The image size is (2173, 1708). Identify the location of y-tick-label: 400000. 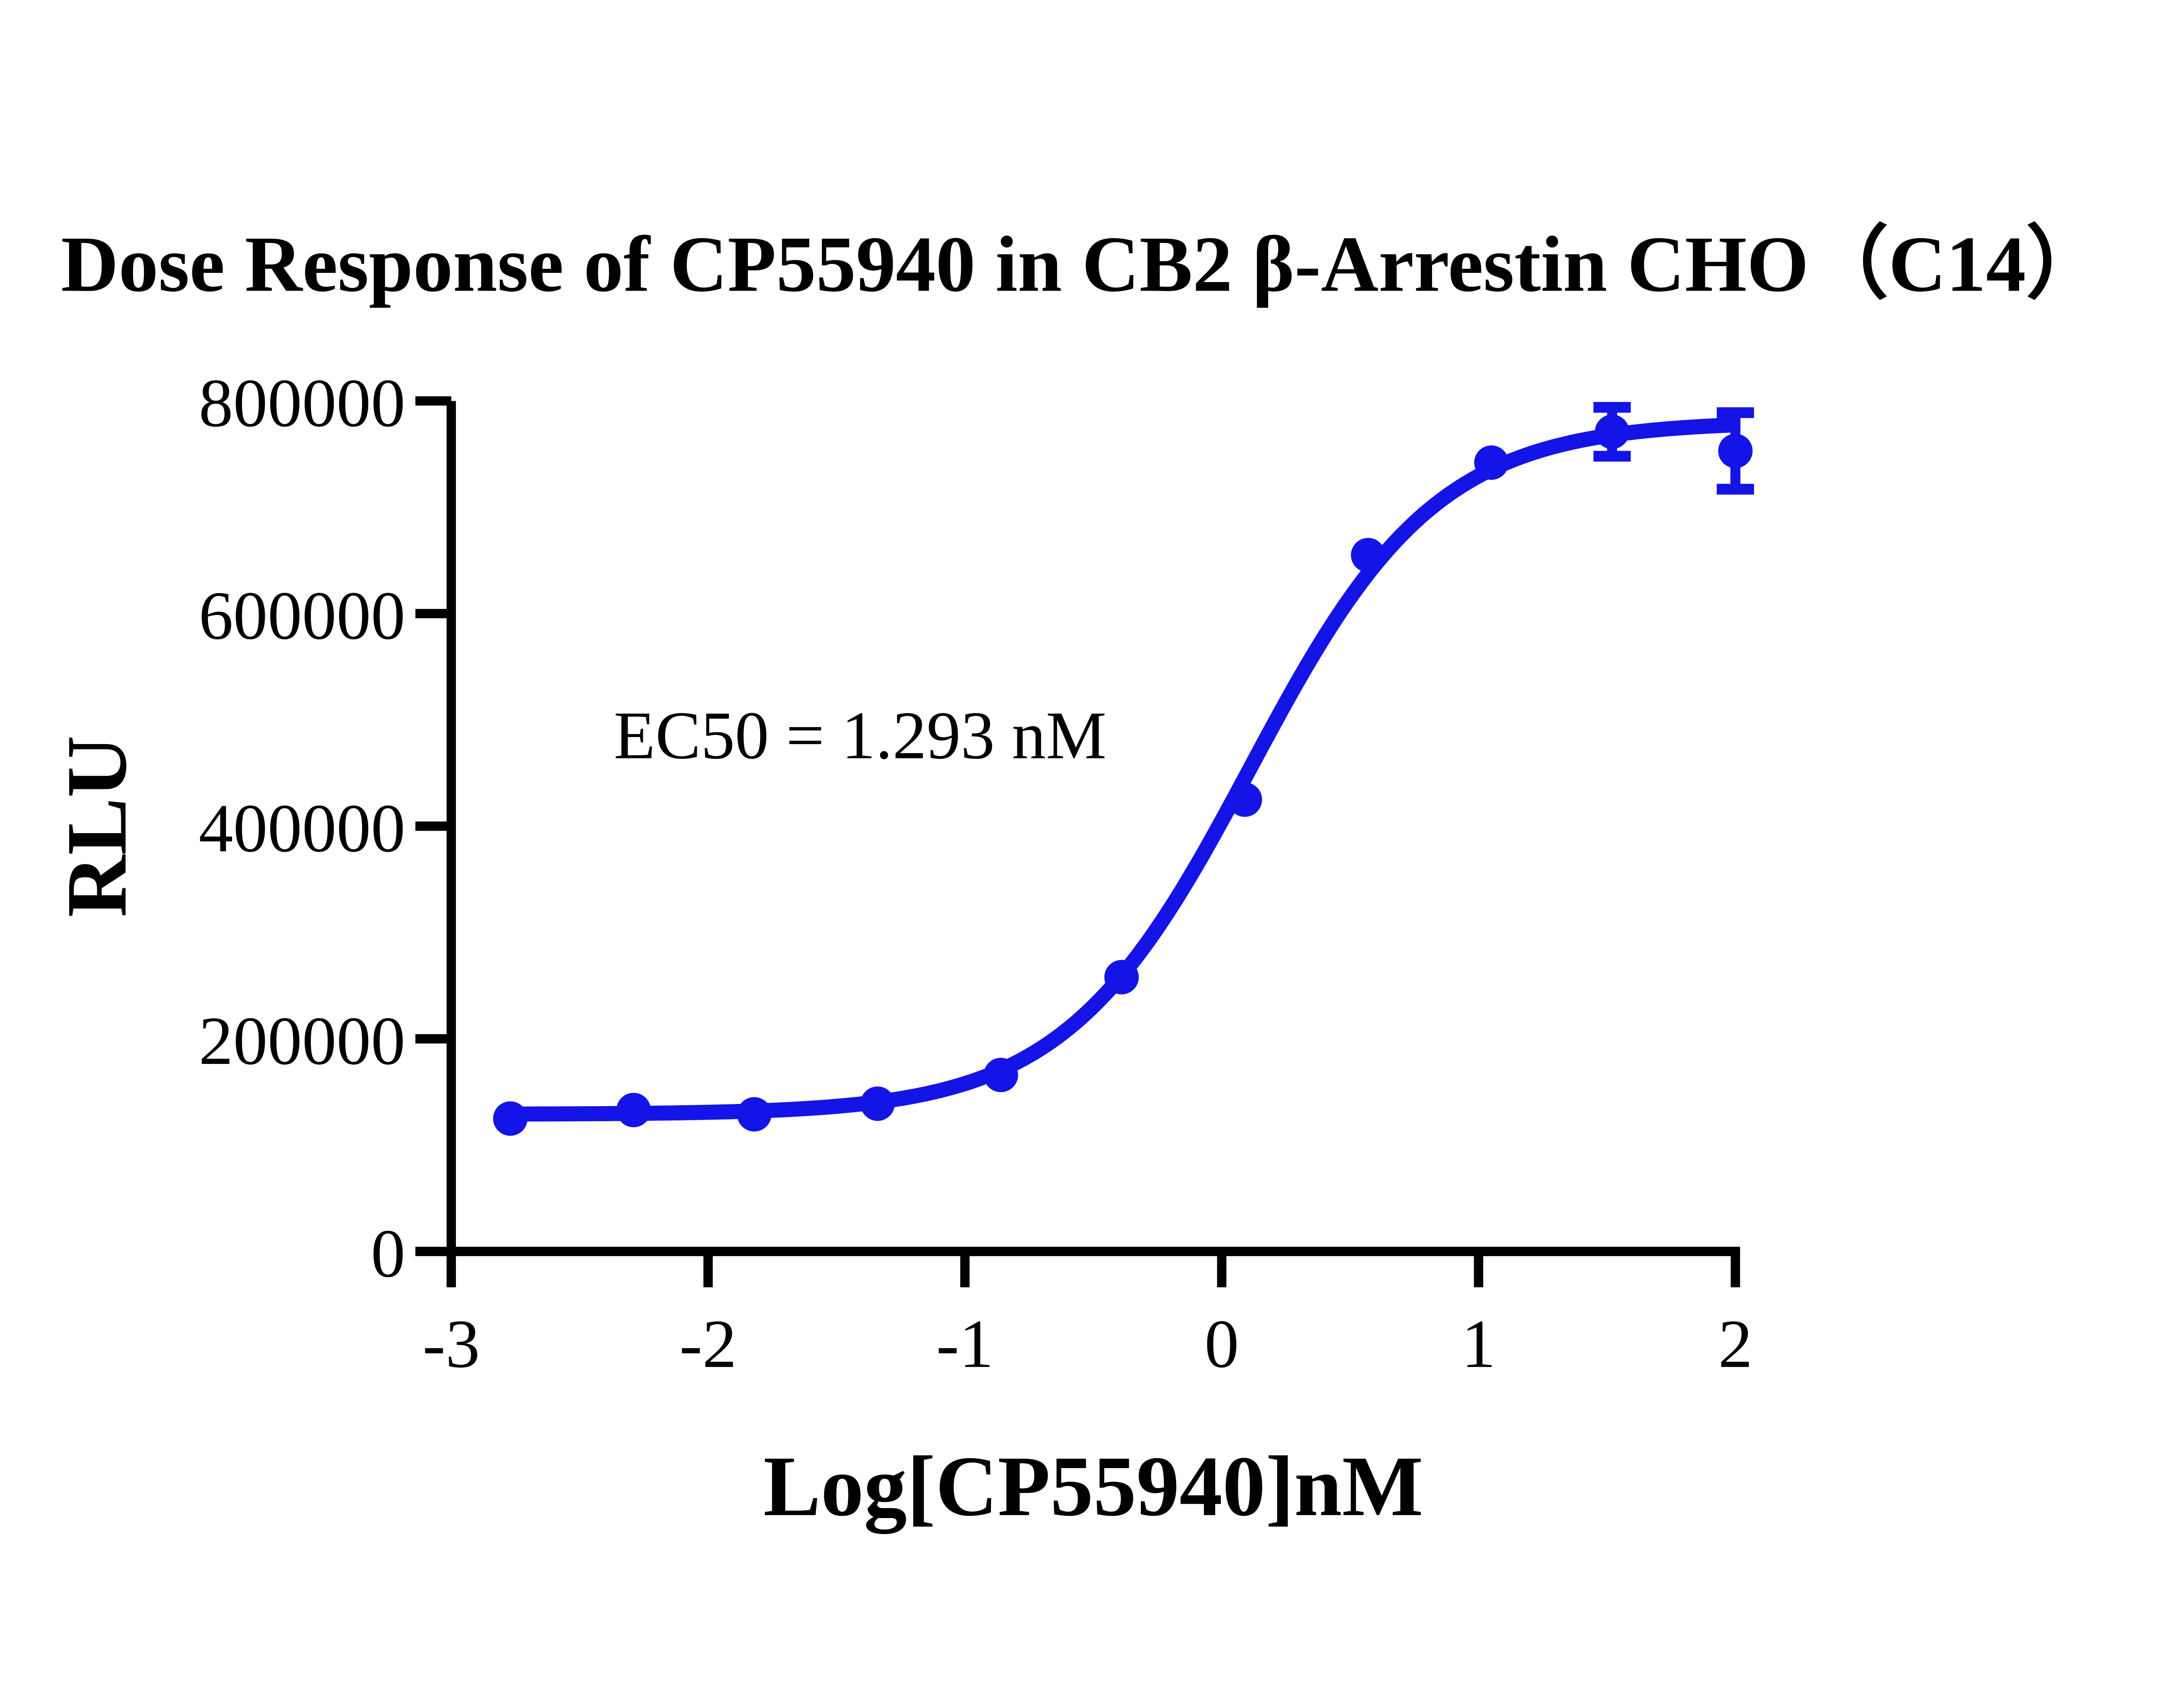
(302, 829).